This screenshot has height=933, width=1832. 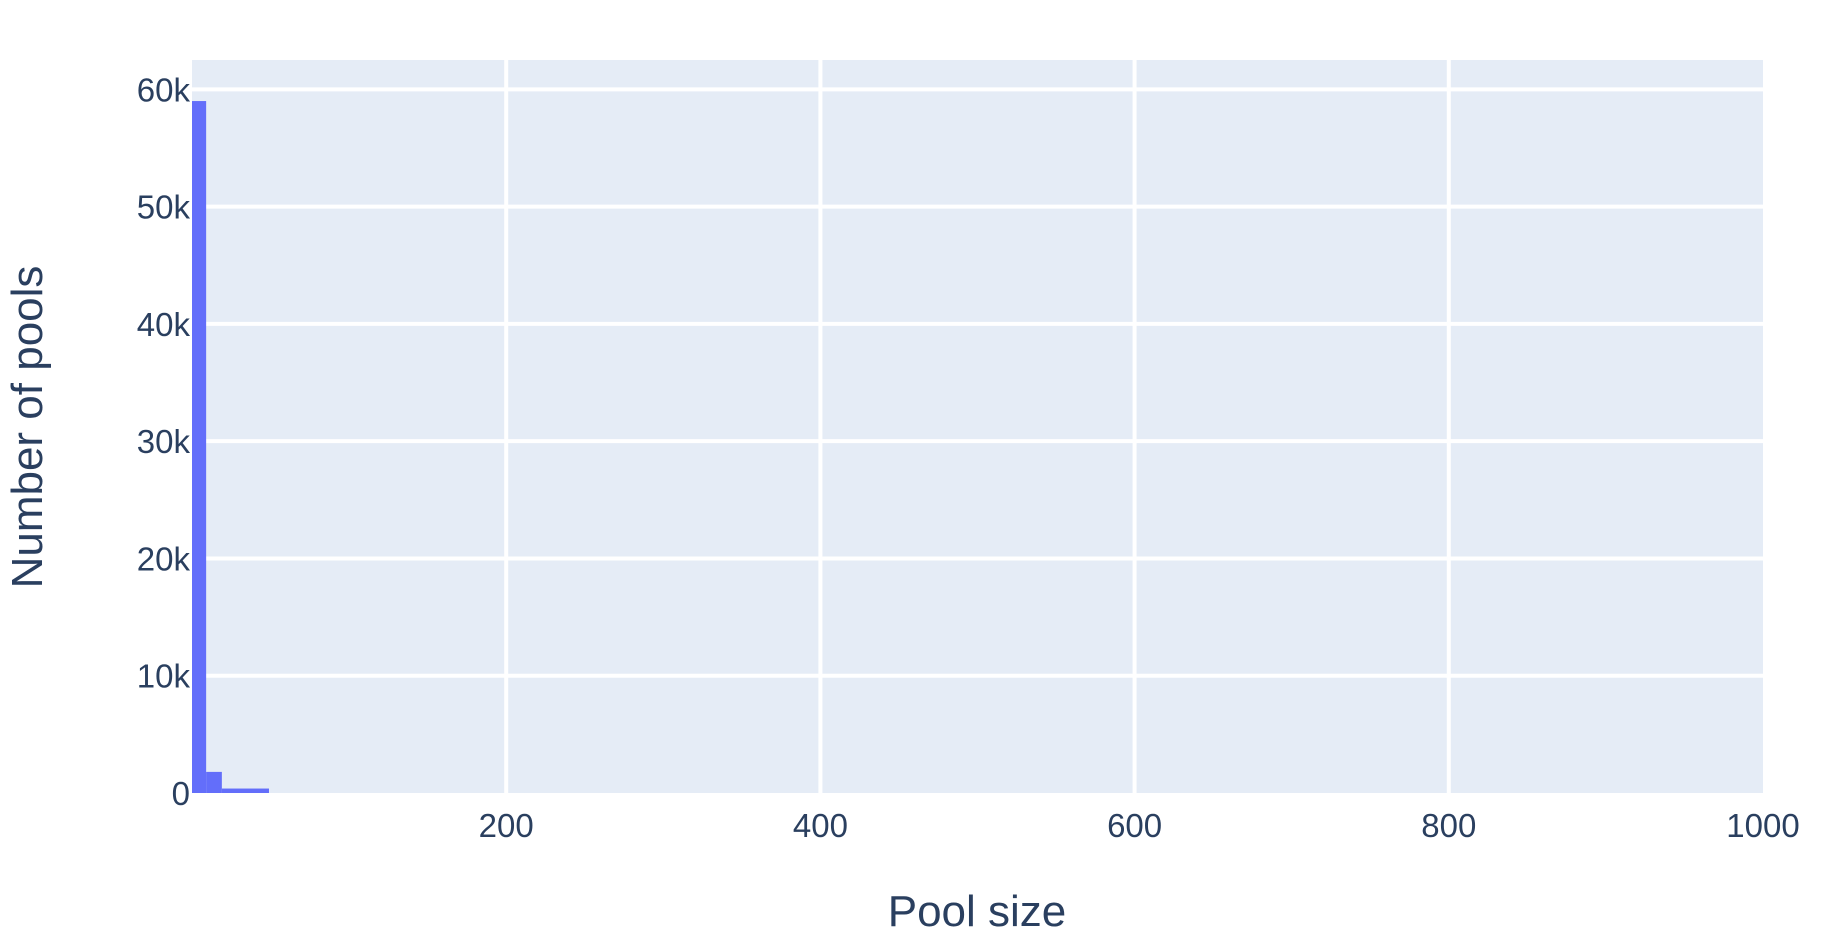 I want to click on x-tick-label: 400, so click(x=820, y=825).